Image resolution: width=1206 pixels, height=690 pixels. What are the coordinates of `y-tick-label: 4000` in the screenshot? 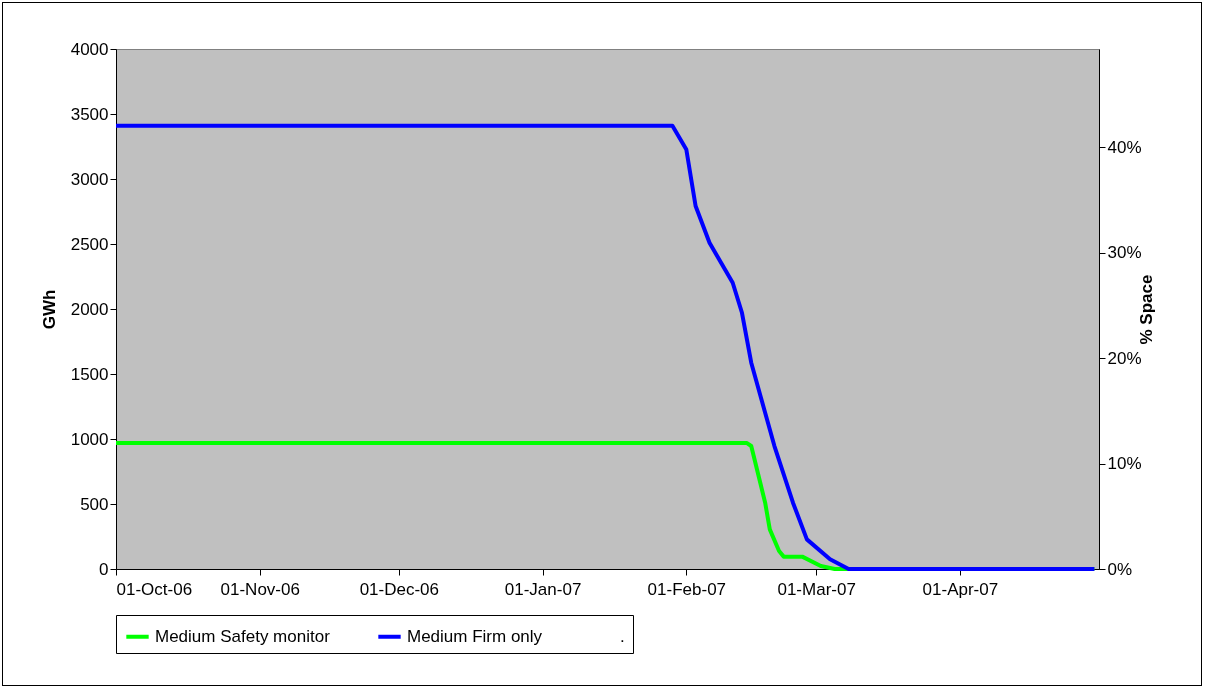 It's located at (89, 49).